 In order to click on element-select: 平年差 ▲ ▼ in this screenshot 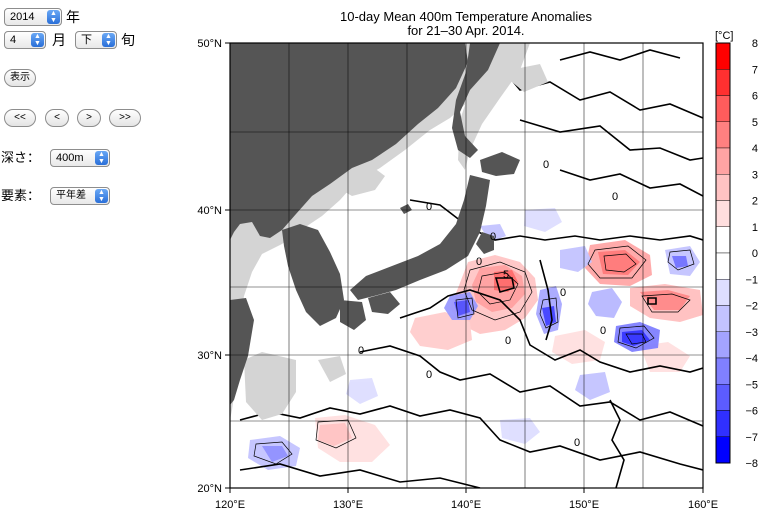, I will do `click(80, 196)`.